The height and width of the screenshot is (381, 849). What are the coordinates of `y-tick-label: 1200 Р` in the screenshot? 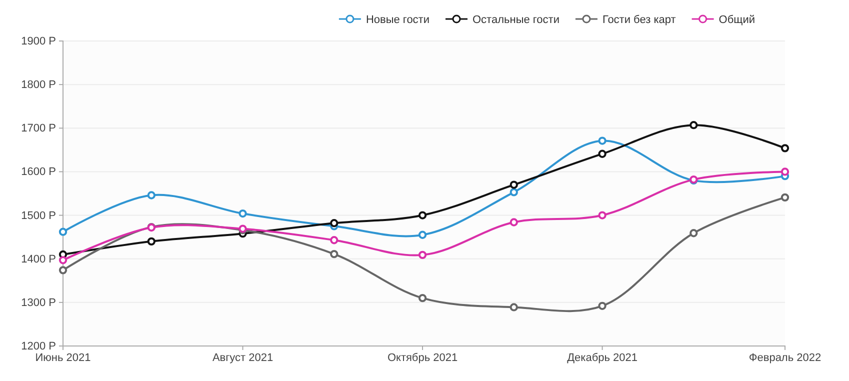 It's located at (38, 346).